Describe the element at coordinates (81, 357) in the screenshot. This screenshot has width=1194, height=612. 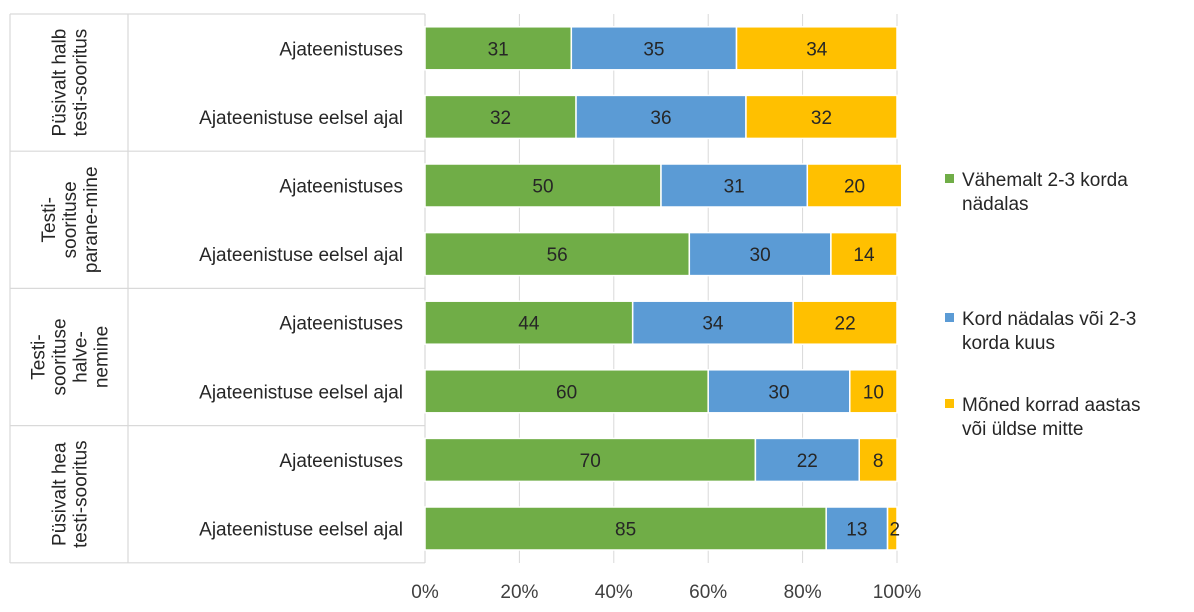
I see `group-label-line: halve-` at that location.